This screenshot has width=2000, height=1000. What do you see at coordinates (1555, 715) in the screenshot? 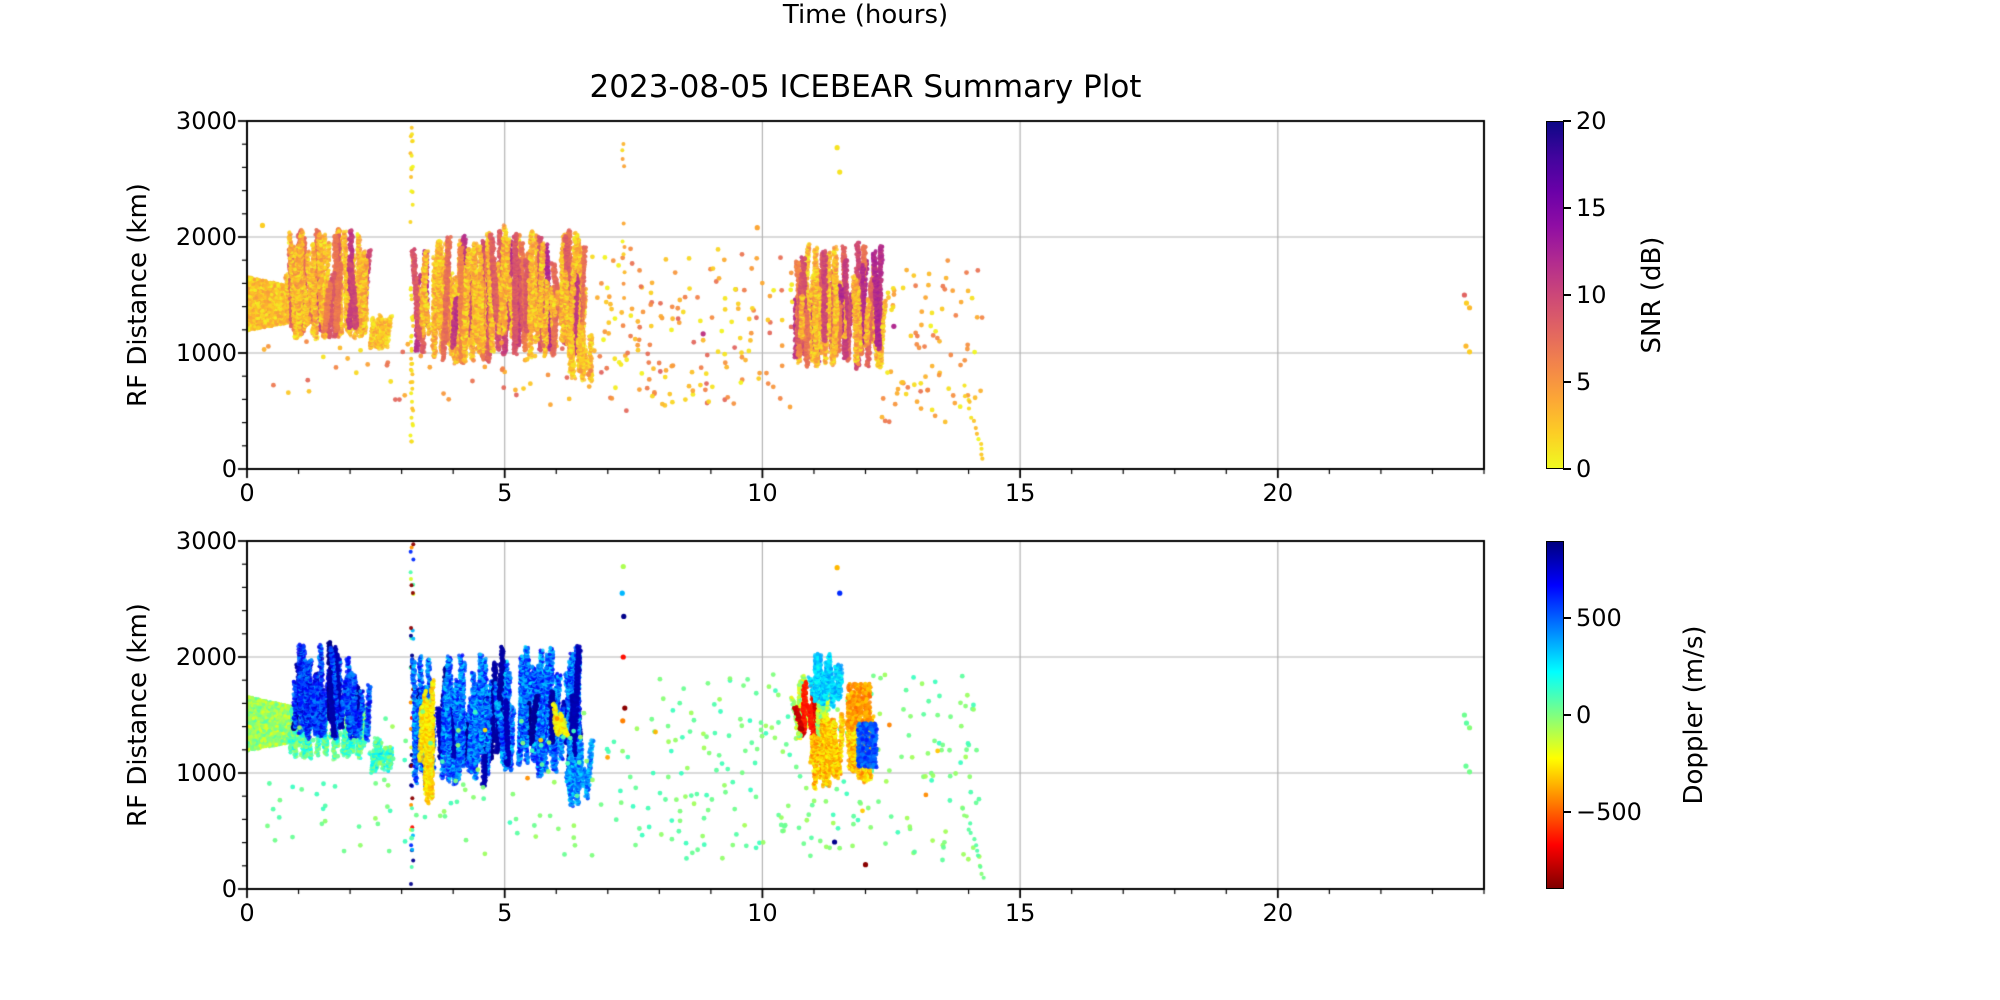
I see `doppler-colorbar` at bounding box center [1555, 715].